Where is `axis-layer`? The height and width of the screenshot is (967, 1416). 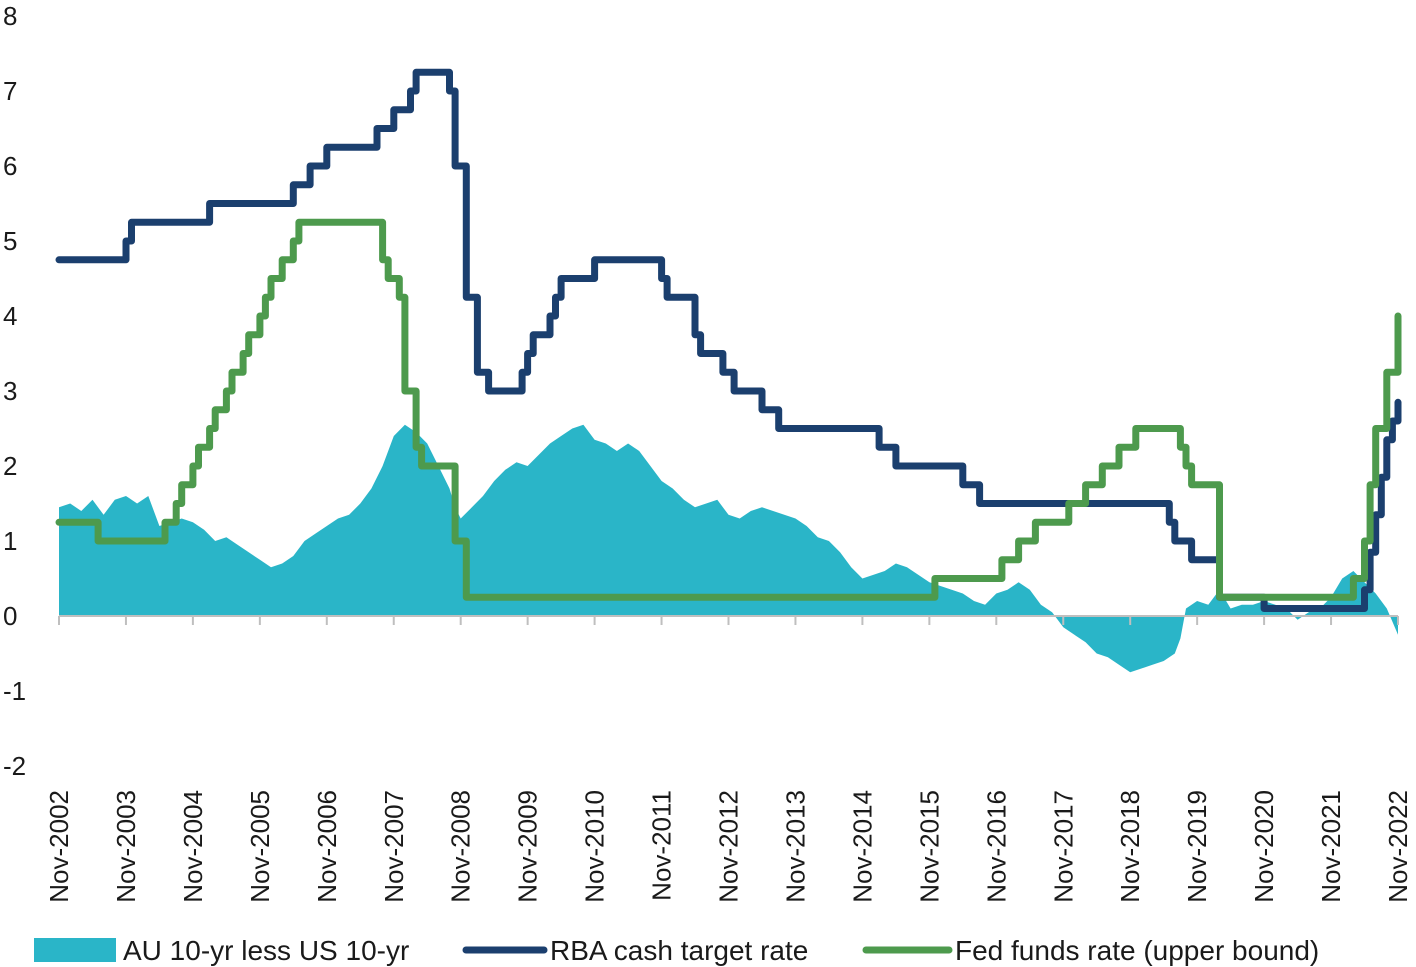
axis-layer is located at coordinates (728, 620).